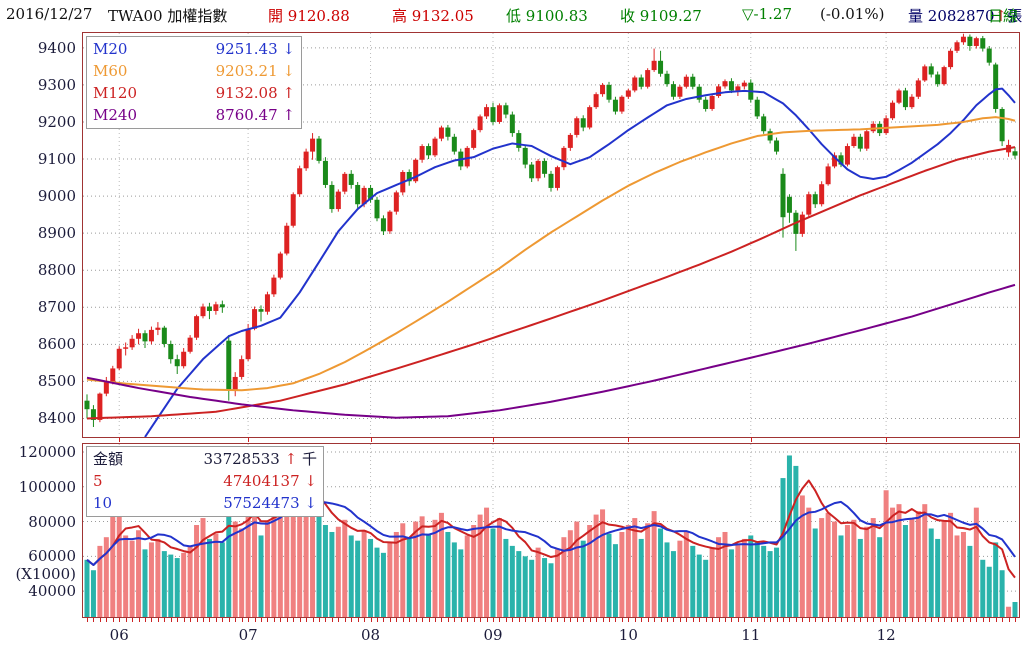 This screenshot has height=662, width=1024. What do you see at coordinates (56, 418) in the screenshot?
I see `price-y-tick-label: 8400` at bounding box center [56, 418].